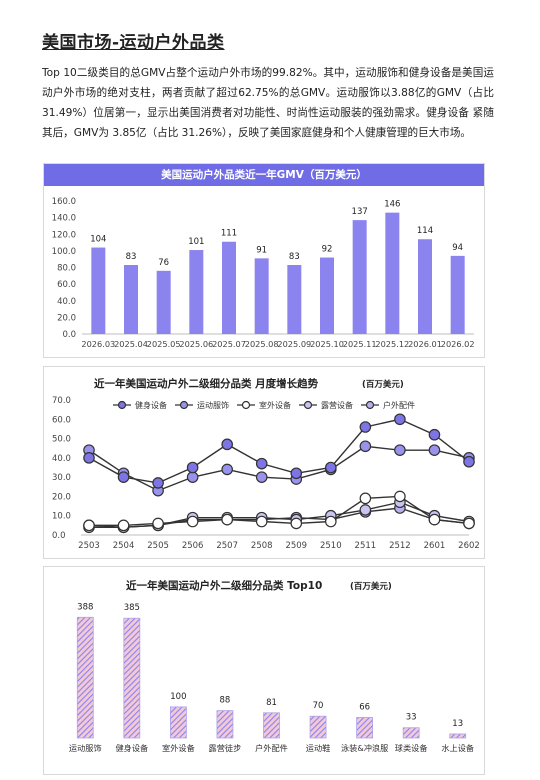 This screenshot has width=540, height=780. What do you see at coordinates (399, 405) in the screenshot?
I see `legend-label: 户外配件` at bounding box center [399, 405].